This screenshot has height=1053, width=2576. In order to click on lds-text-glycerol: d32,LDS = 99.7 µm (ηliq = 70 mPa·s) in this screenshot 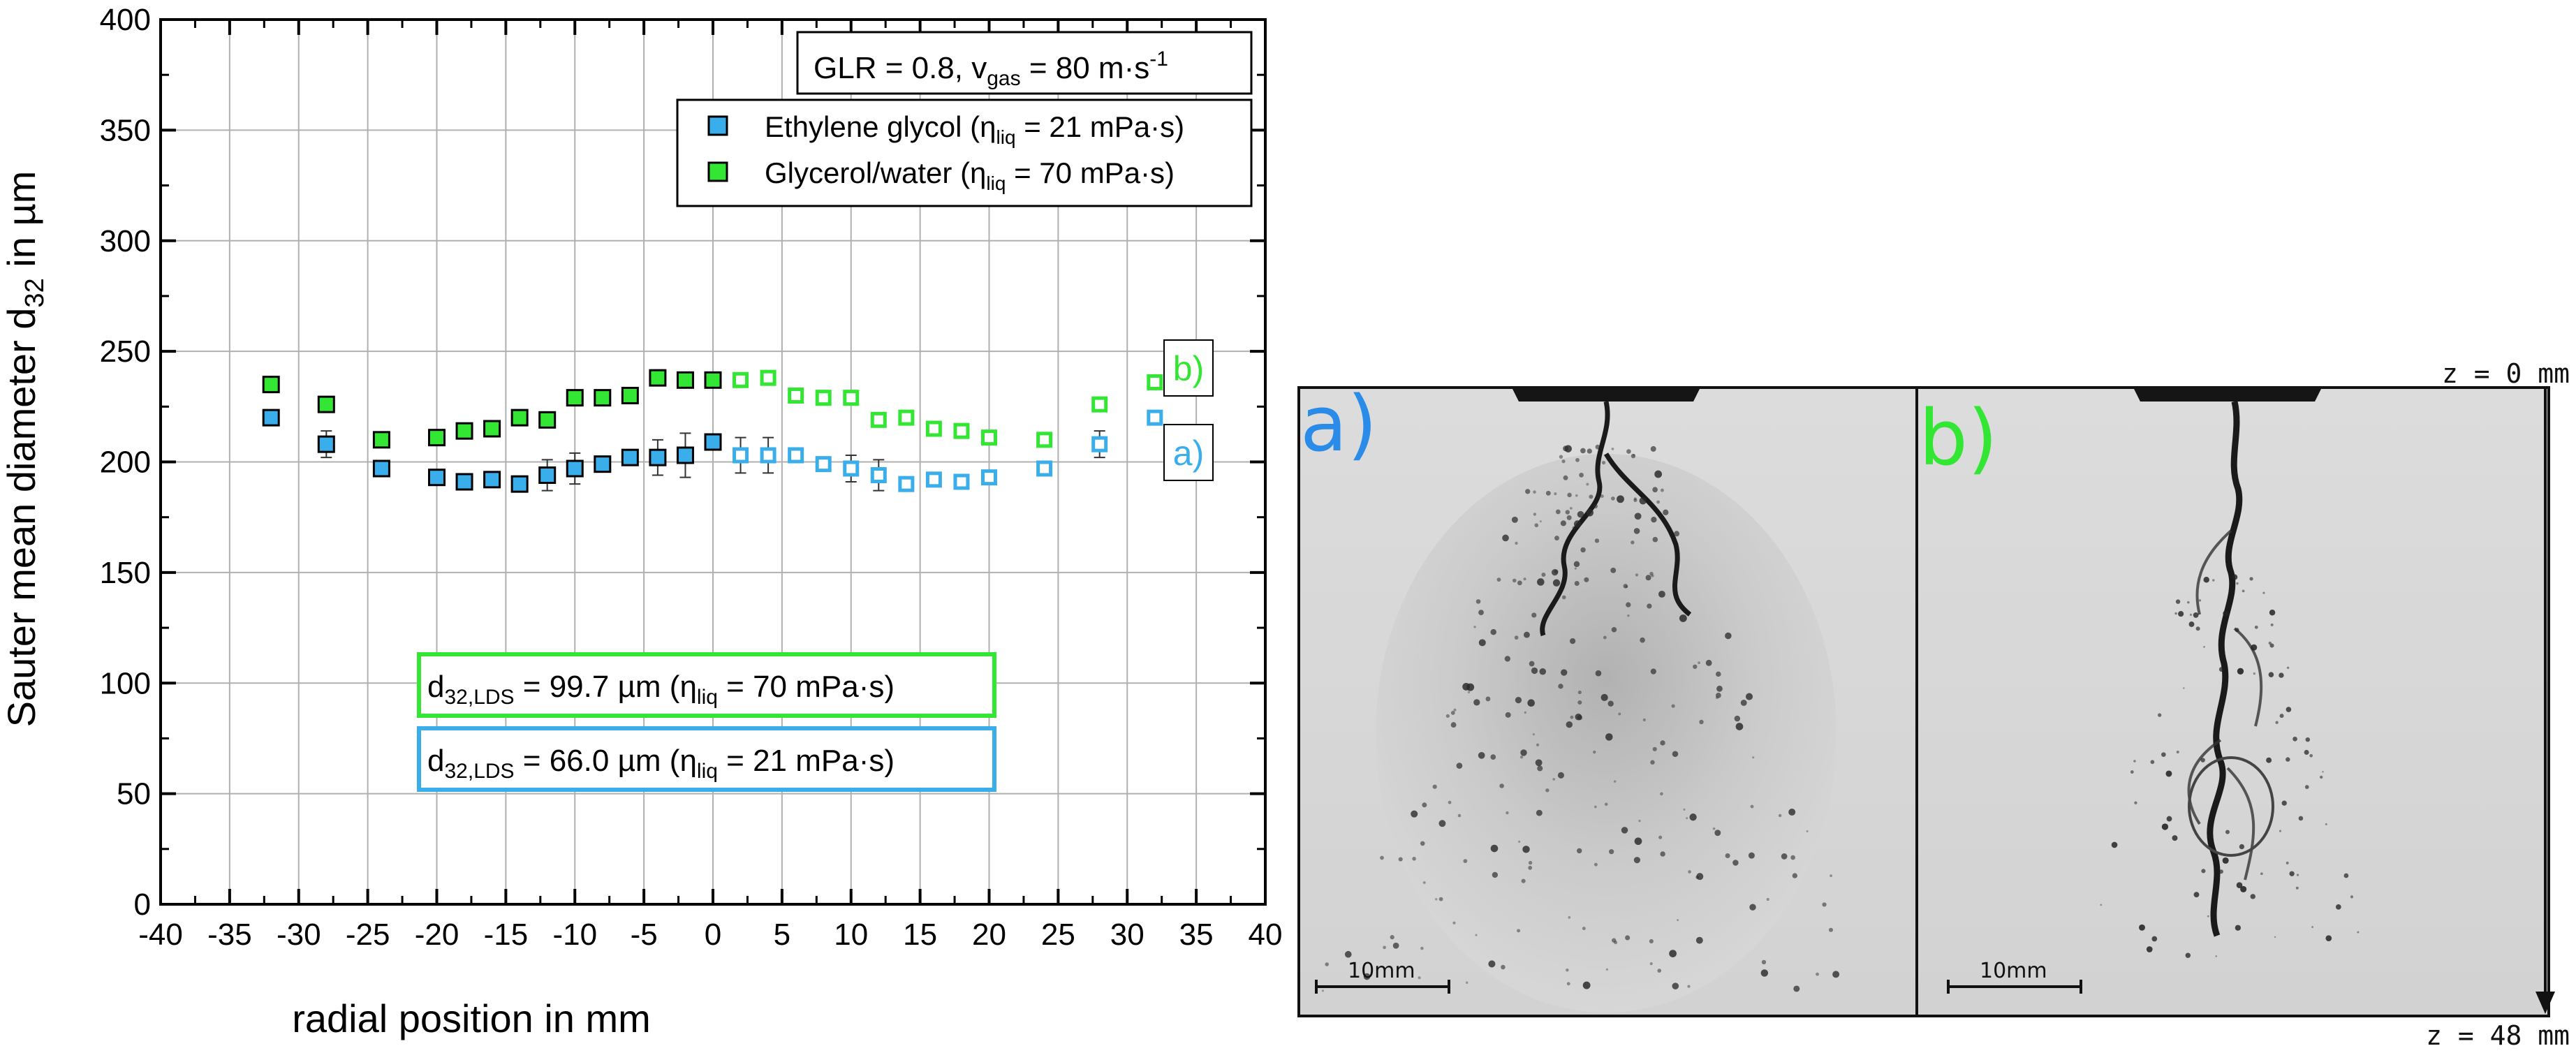, I will do `click(661, 689)`.